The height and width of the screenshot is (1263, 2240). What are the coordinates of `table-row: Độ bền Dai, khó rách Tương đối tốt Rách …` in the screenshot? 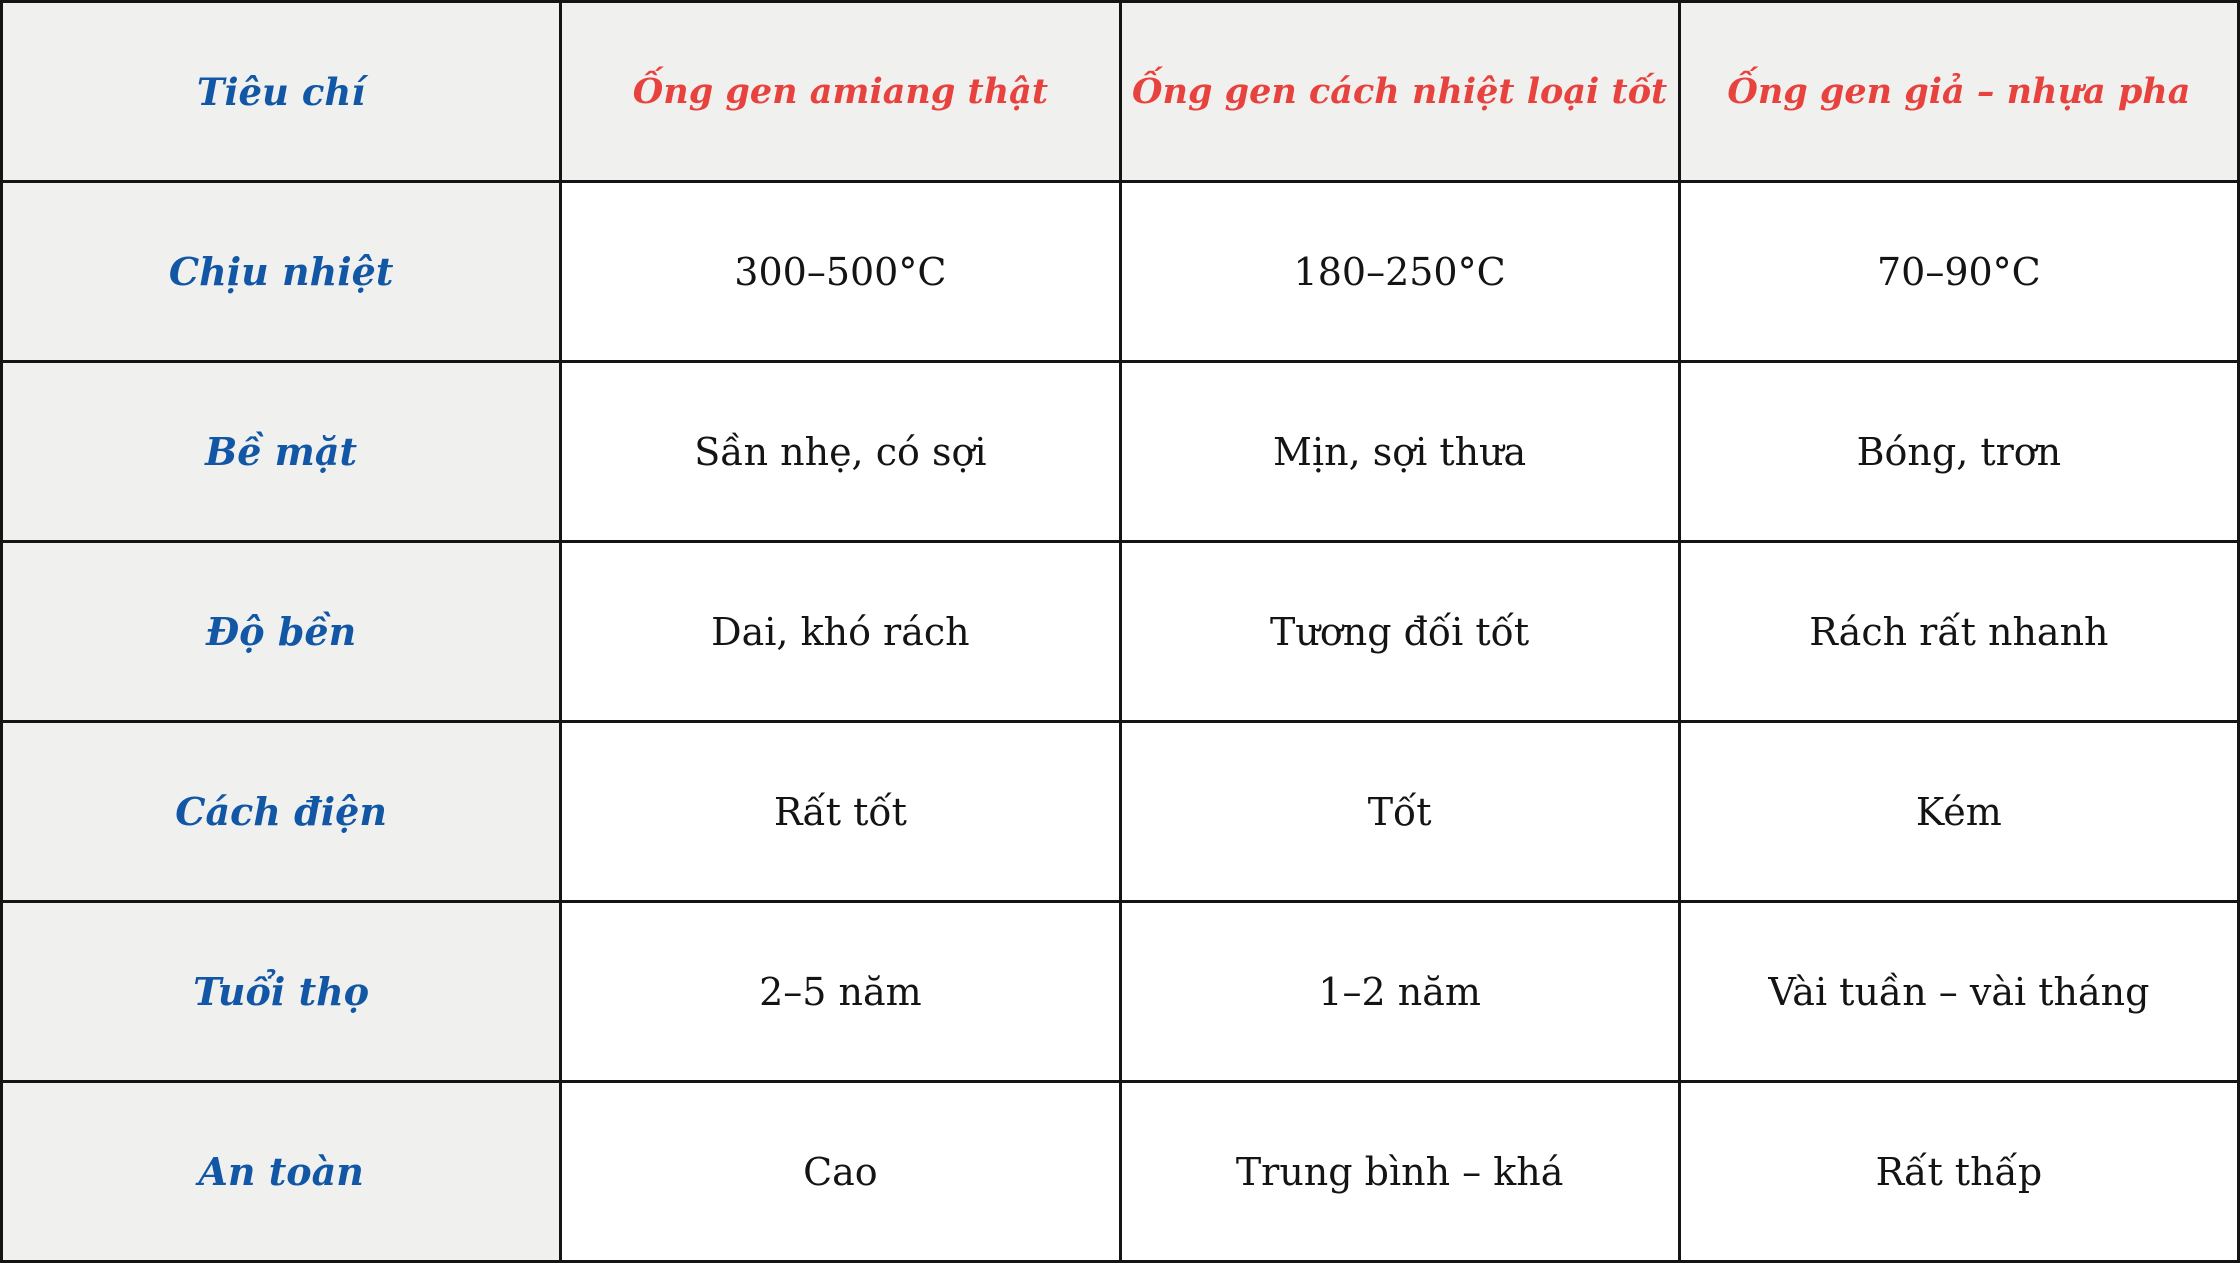 It's located at (1120, 631).